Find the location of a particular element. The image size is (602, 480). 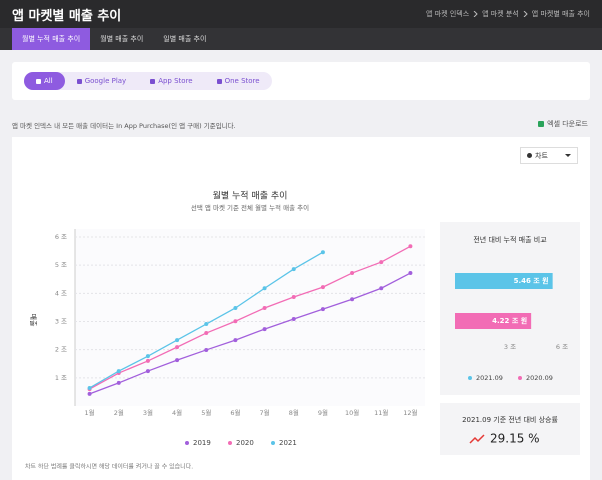

x-tick-label: 6 조 is located at coordinates (562, 347).